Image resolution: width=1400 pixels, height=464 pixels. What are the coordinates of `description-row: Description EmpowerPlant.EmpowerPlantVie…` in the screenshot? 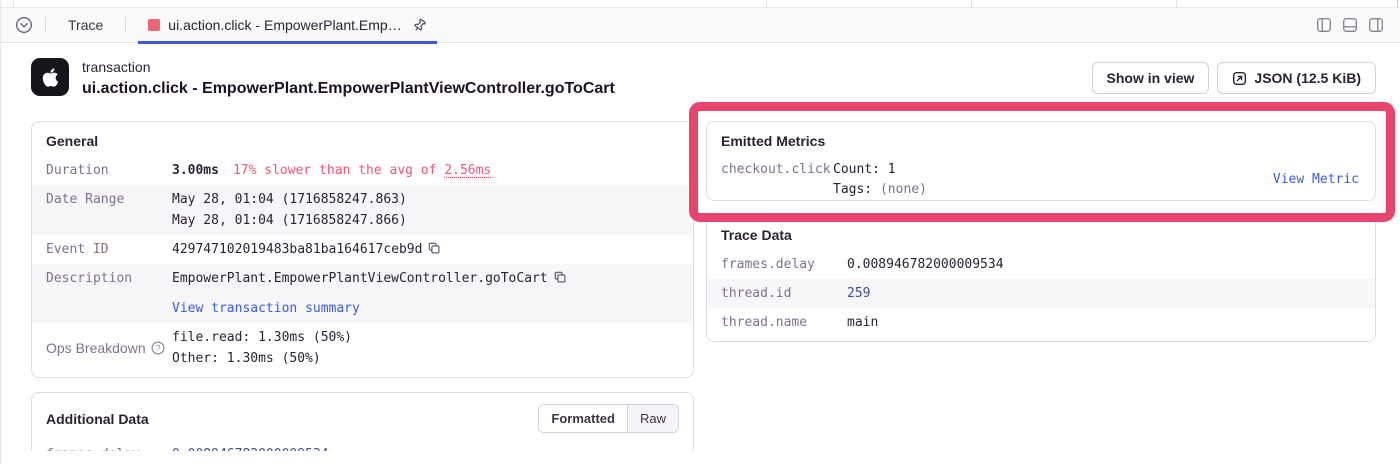 It's located at (362, 293).